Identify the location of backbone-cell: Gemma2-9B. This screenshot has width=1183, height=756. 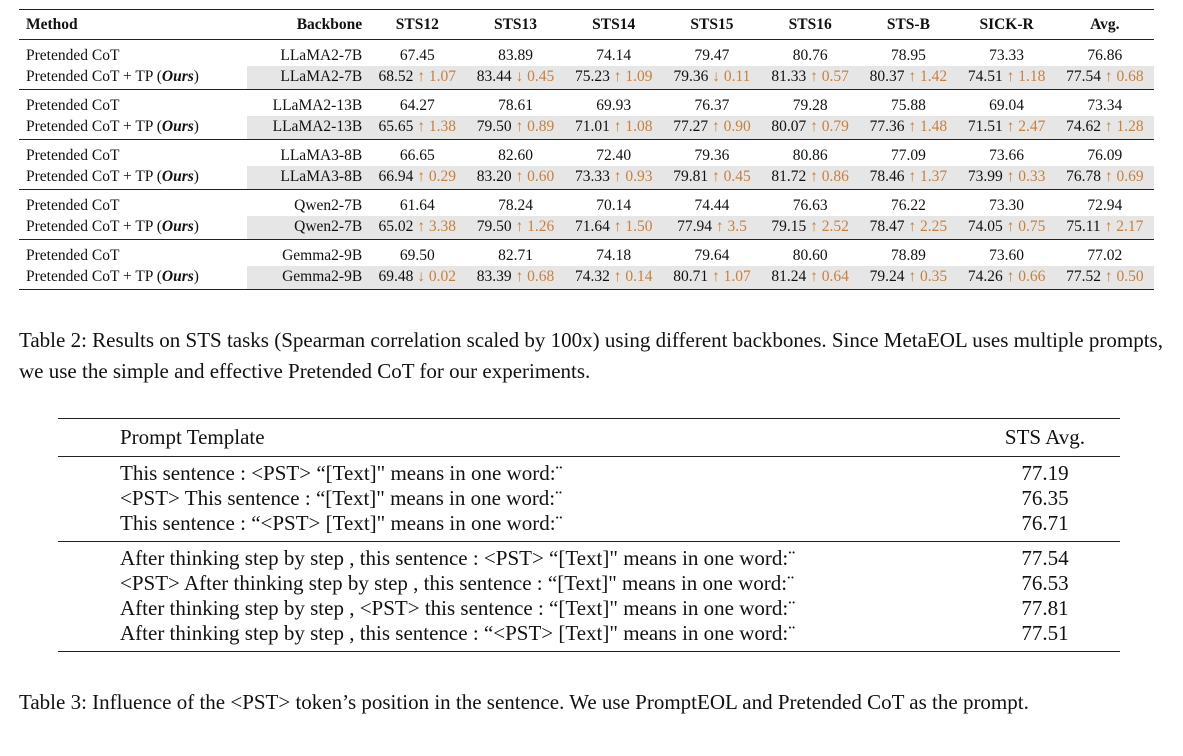
(322, 255).